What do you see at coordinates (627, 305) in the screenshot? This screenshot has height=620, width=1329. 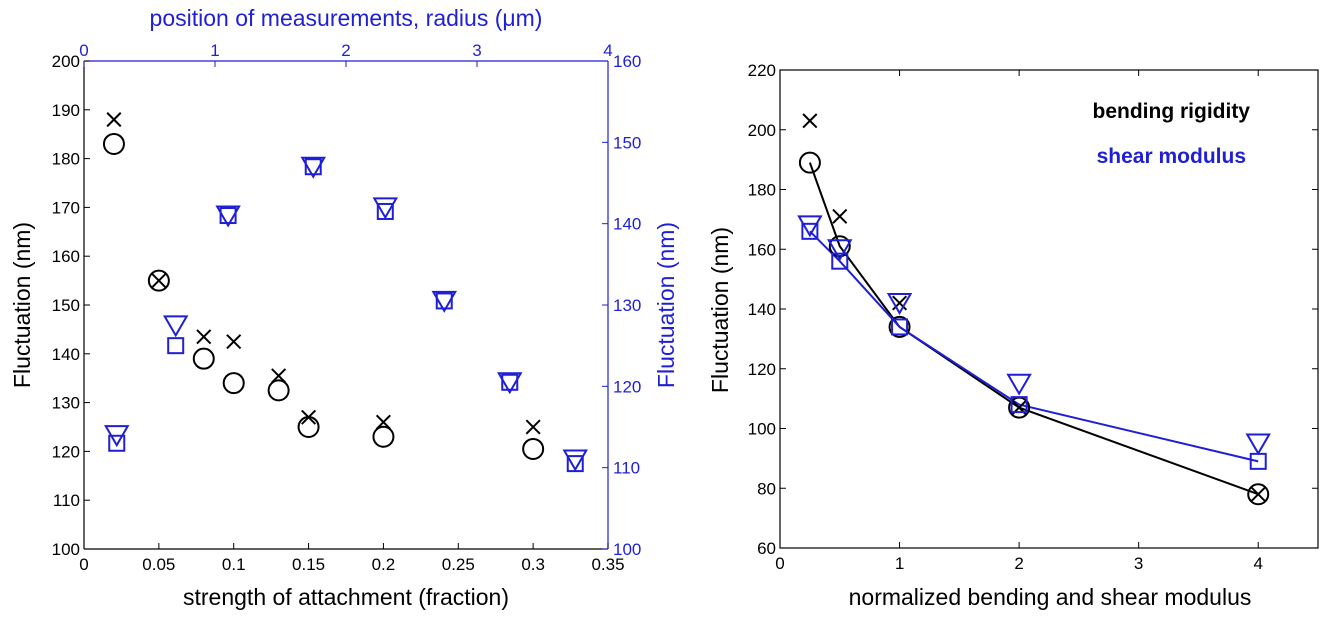 I see `left-right-tick-label-3: 130` at bounding box center [627, 305].